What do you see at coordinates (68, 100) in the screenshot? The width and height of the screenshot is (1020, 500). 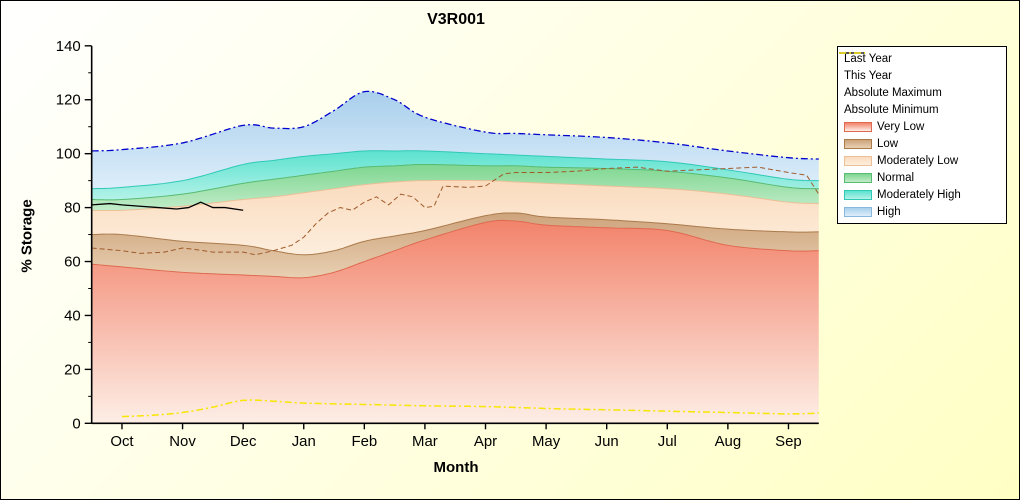 I see `y-tick-label: 120` at bounding box center [68, 100].